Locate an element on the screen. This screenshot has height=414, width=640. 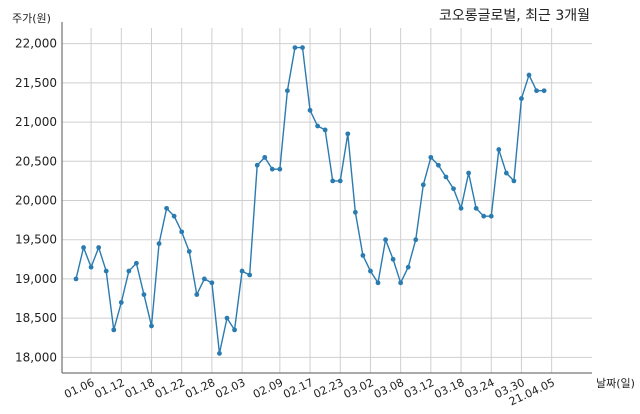
x-axis-label: 날짜(일) is located at coordinates (615, 383).